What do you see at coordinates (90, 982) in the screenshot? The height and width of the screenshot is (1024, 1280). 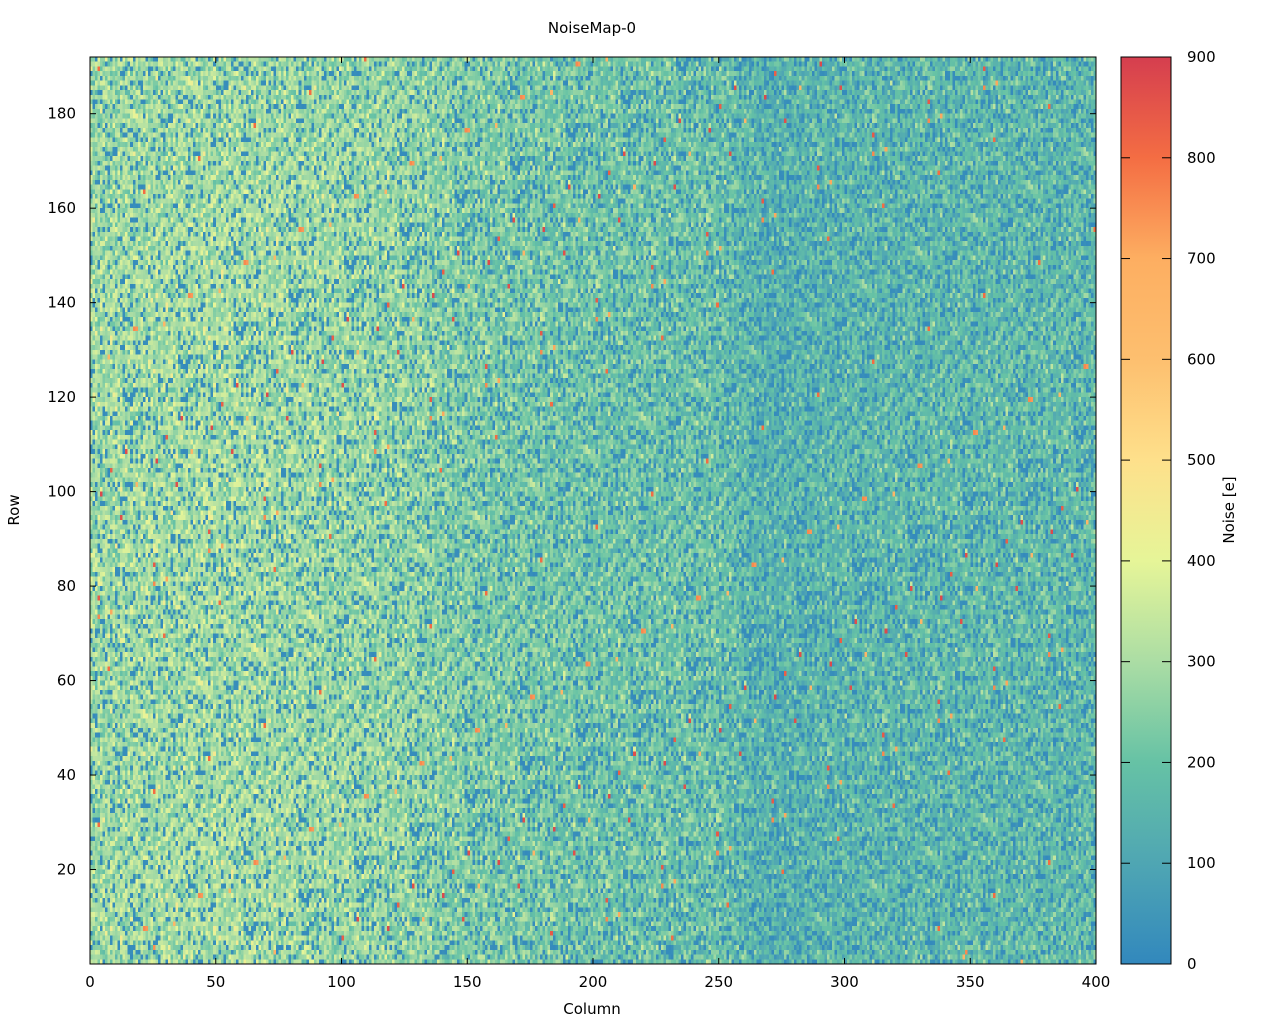 I see `x-tick-label: 0` at bounding box center [90, 982].